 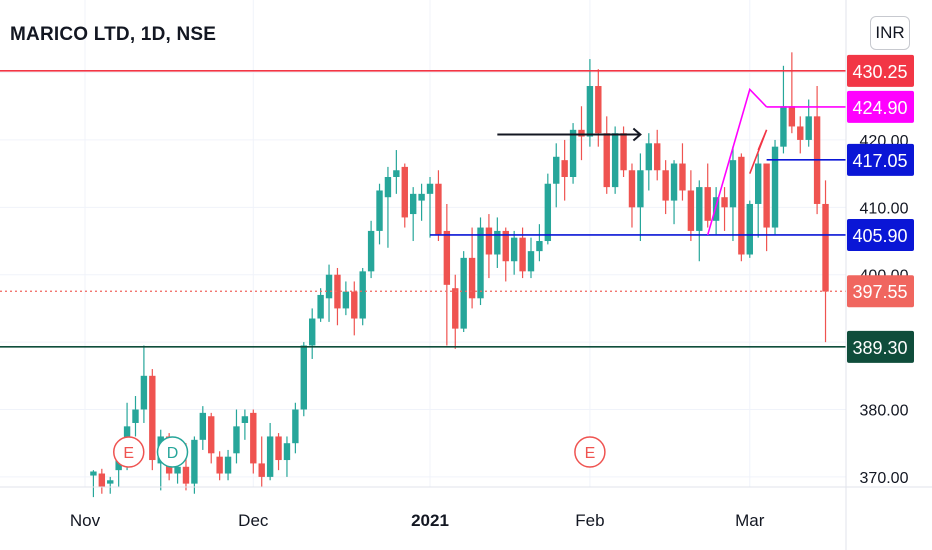 I want to click on price-label-text: 389.30, so click(x=879, y=348).